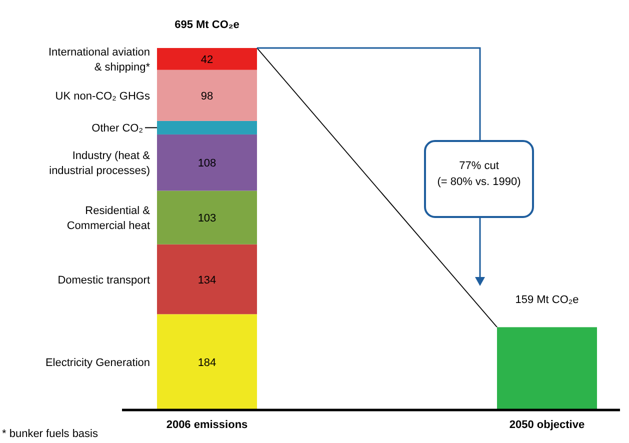 The width and height of the screenshot is (629, 443). I want to click on series-label: Electricity Generation, so click(97, 363).